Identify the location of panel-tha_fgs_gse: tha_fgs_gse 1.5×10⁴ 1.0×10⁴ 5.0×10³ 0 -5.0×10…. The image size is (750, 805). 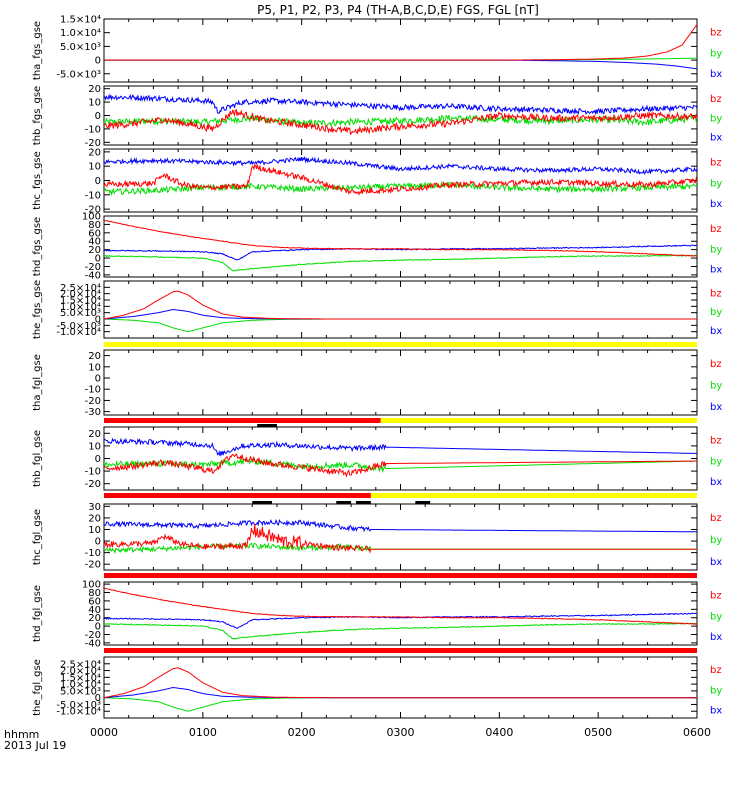
(377, 49).